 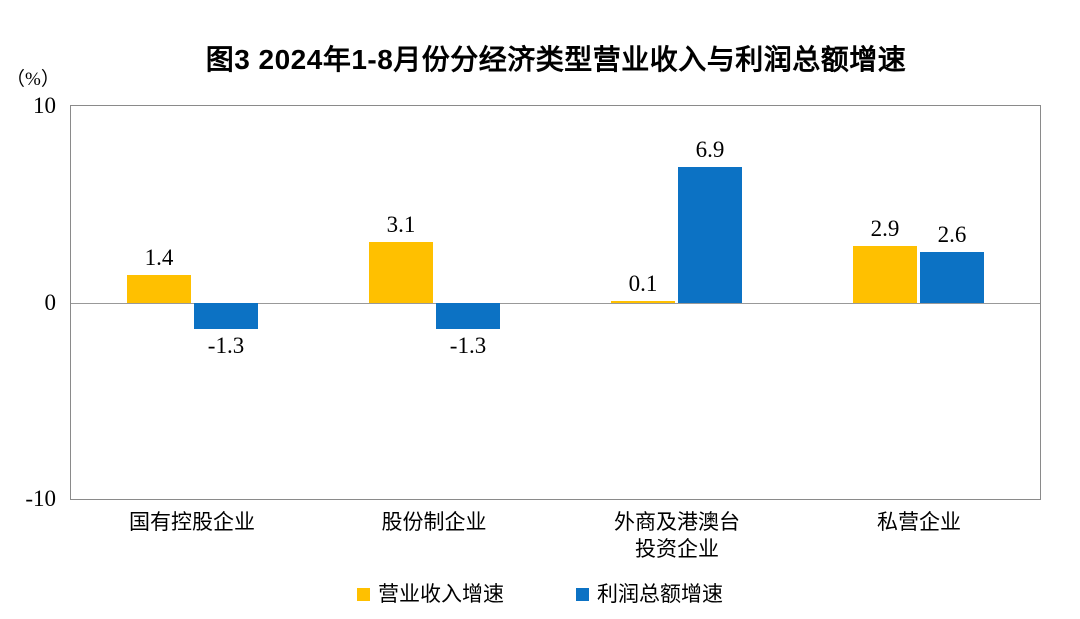 I want to click on bar-利润总额增速-3, so click(x=710, y=235).